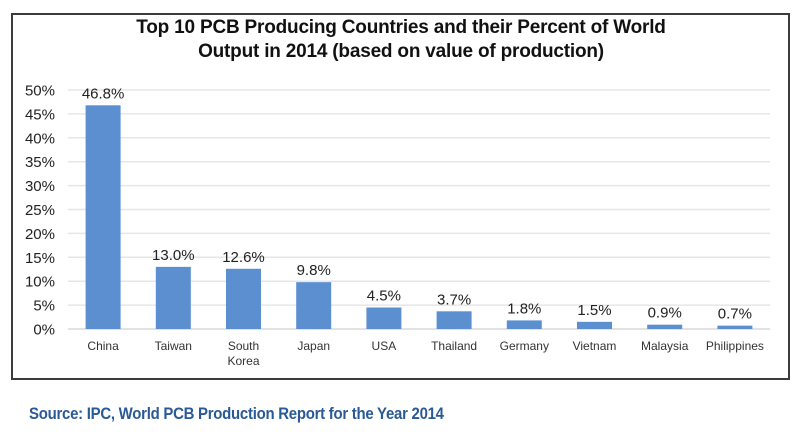 This screenshot has width=802, height=442. What do you see at coordinates (735, 346) in the screenshot?
I see `x-tick-label: Philippines` at bounding box center [735, 346].